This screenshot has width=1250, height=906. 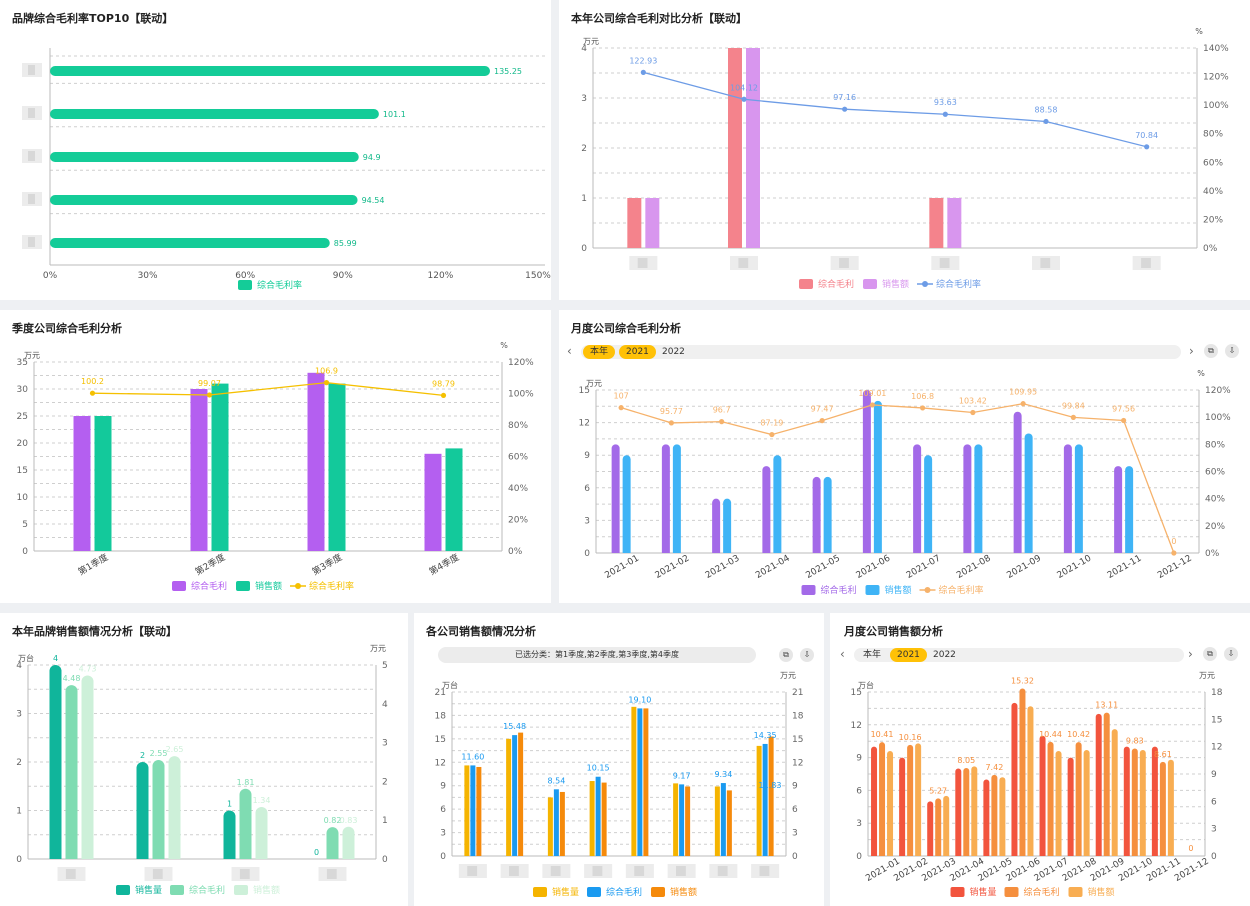 What do you see at coordinates (472, 756) in the screenshot?
I see `bar-value-label: 11.60` at bounding box center [472, 756].